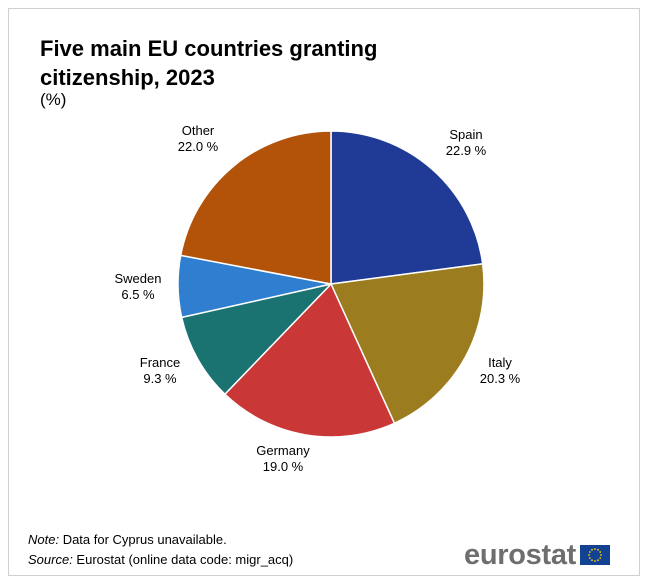 Image resolution: width=650 pixels, height=585 pixels. I want to click on slice-label-france: France, so click(160, 362).